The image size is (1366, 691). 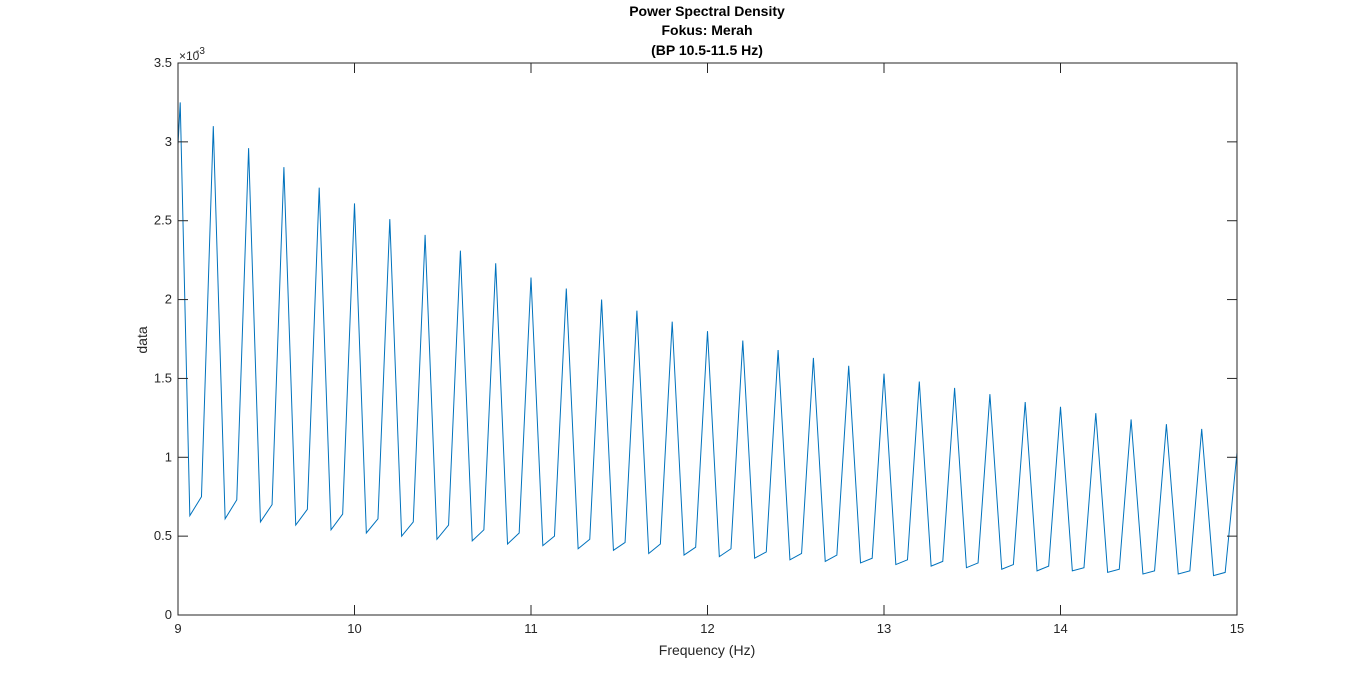 I want to click on x-tick-label: 14, so click(x=1060, y=628).